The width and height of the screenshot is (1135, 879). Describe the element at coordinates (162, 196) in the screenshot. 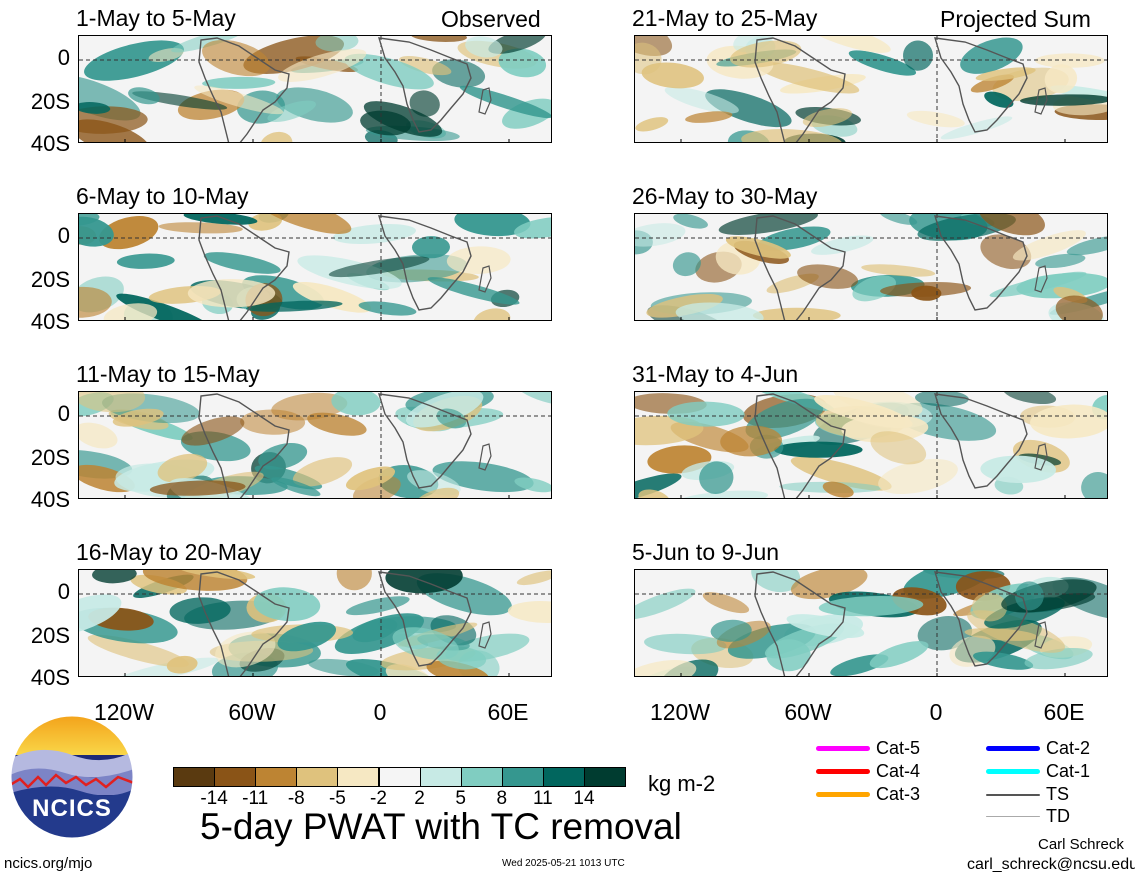

I see `panel-title: 6-May to 10-May` at that location.